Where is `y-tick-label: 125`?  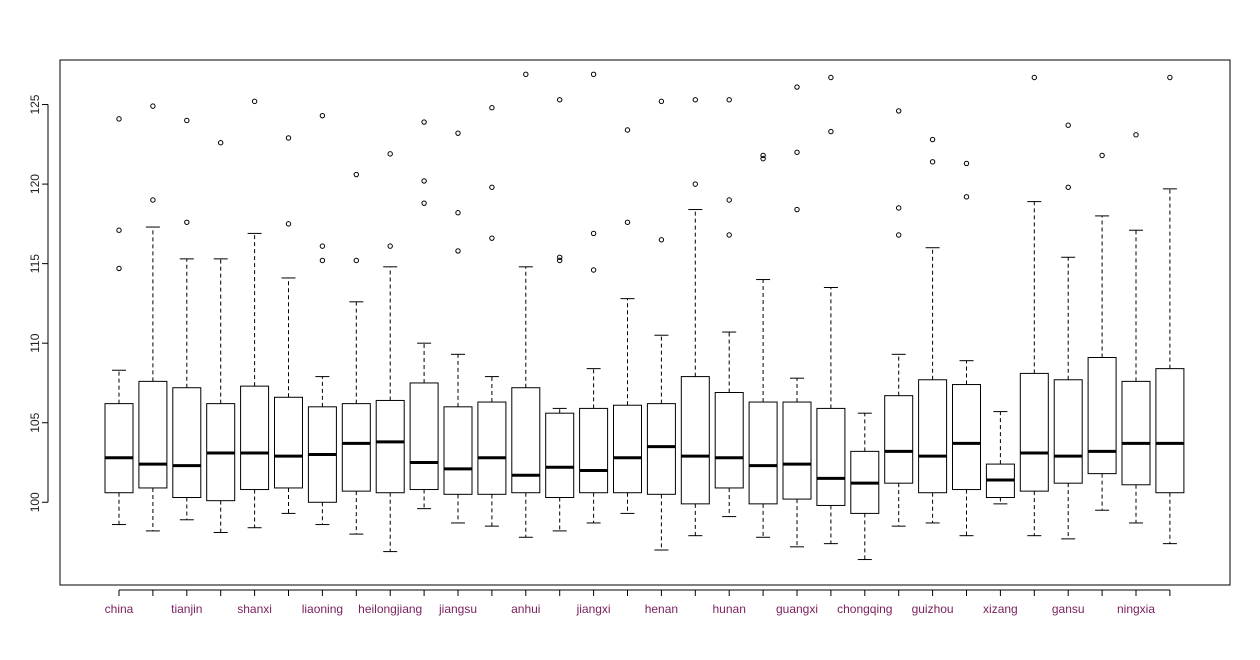 y-tick-label: 125 is located at coordinates (35, 104).